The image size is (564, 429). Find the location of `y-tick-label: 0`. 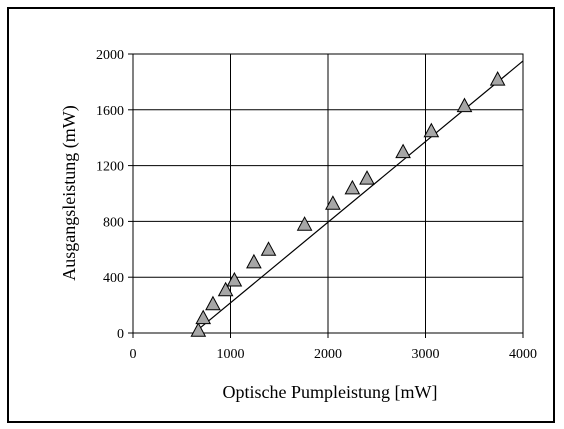

y-tick-label: 0 is located at coordinates (120, 334).